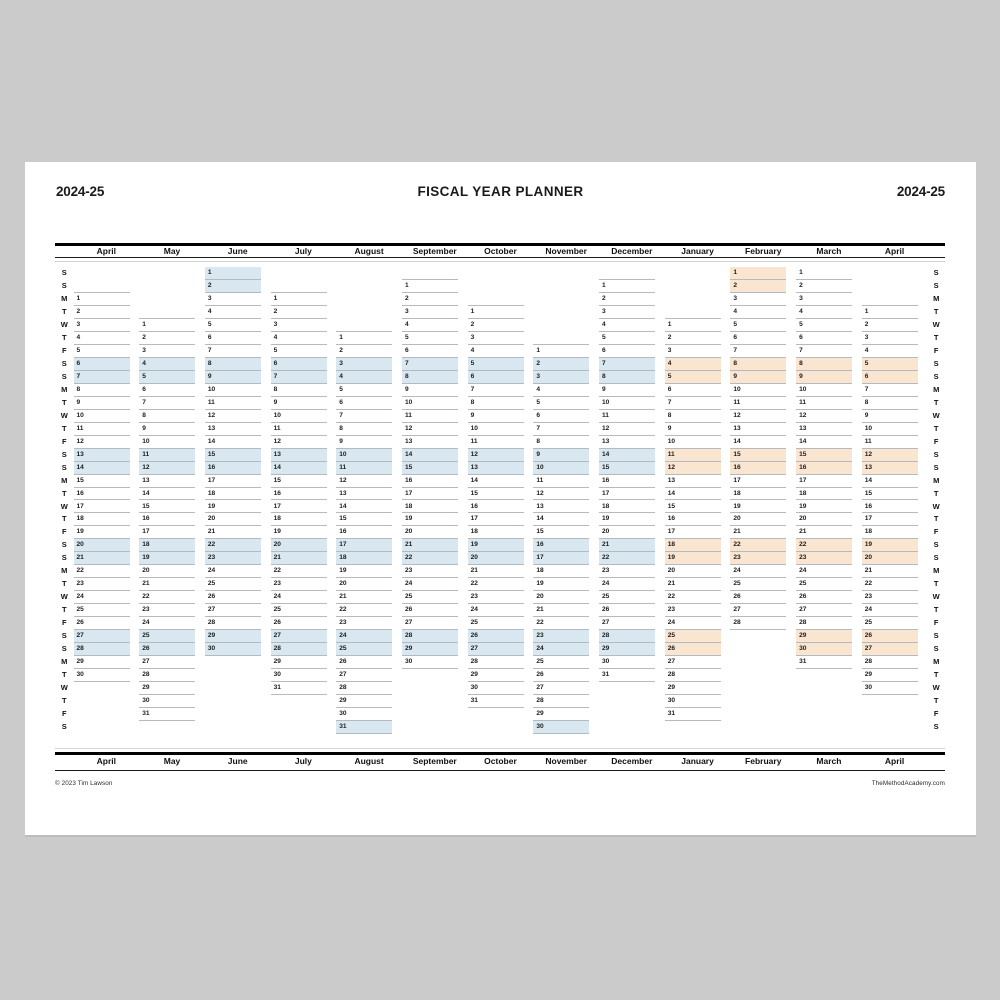 The image size is (1000, 1000). I want to click on day-cell-april-13: 13, so click(101, 455).